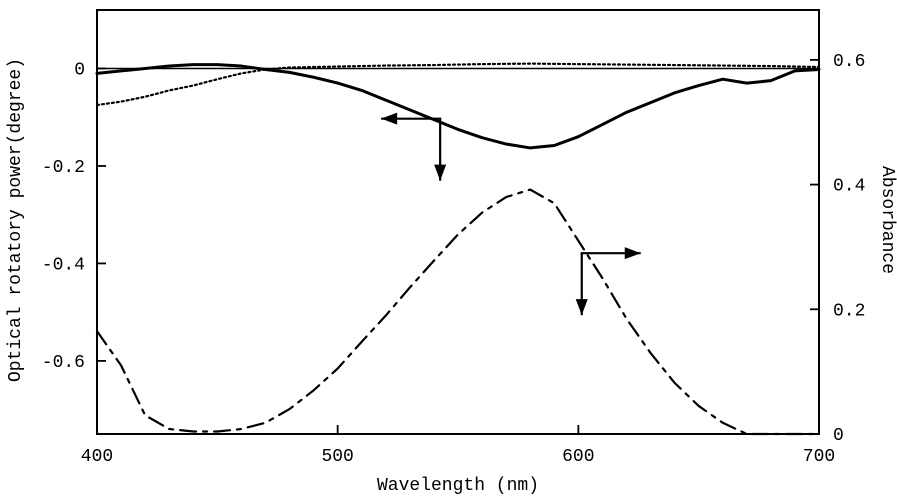 This screenshot has width=897, height=497. Describe the element at coordinates (389, 118) in the screenshot. I see `left-axis-indicator-arrow-horizontal-head` at that location.